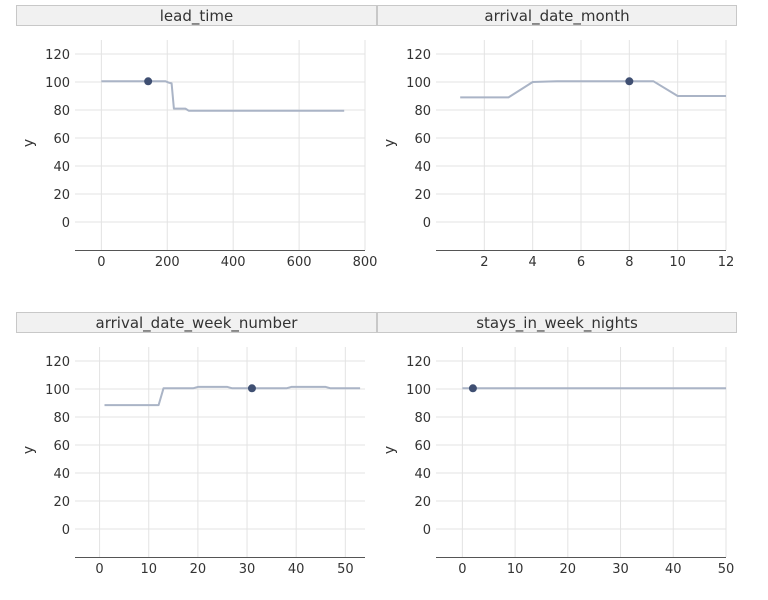 The height and width of the screenshot is (600, 768). I want to click on facet-title: arrival_date_week_number, so click(197, 323).